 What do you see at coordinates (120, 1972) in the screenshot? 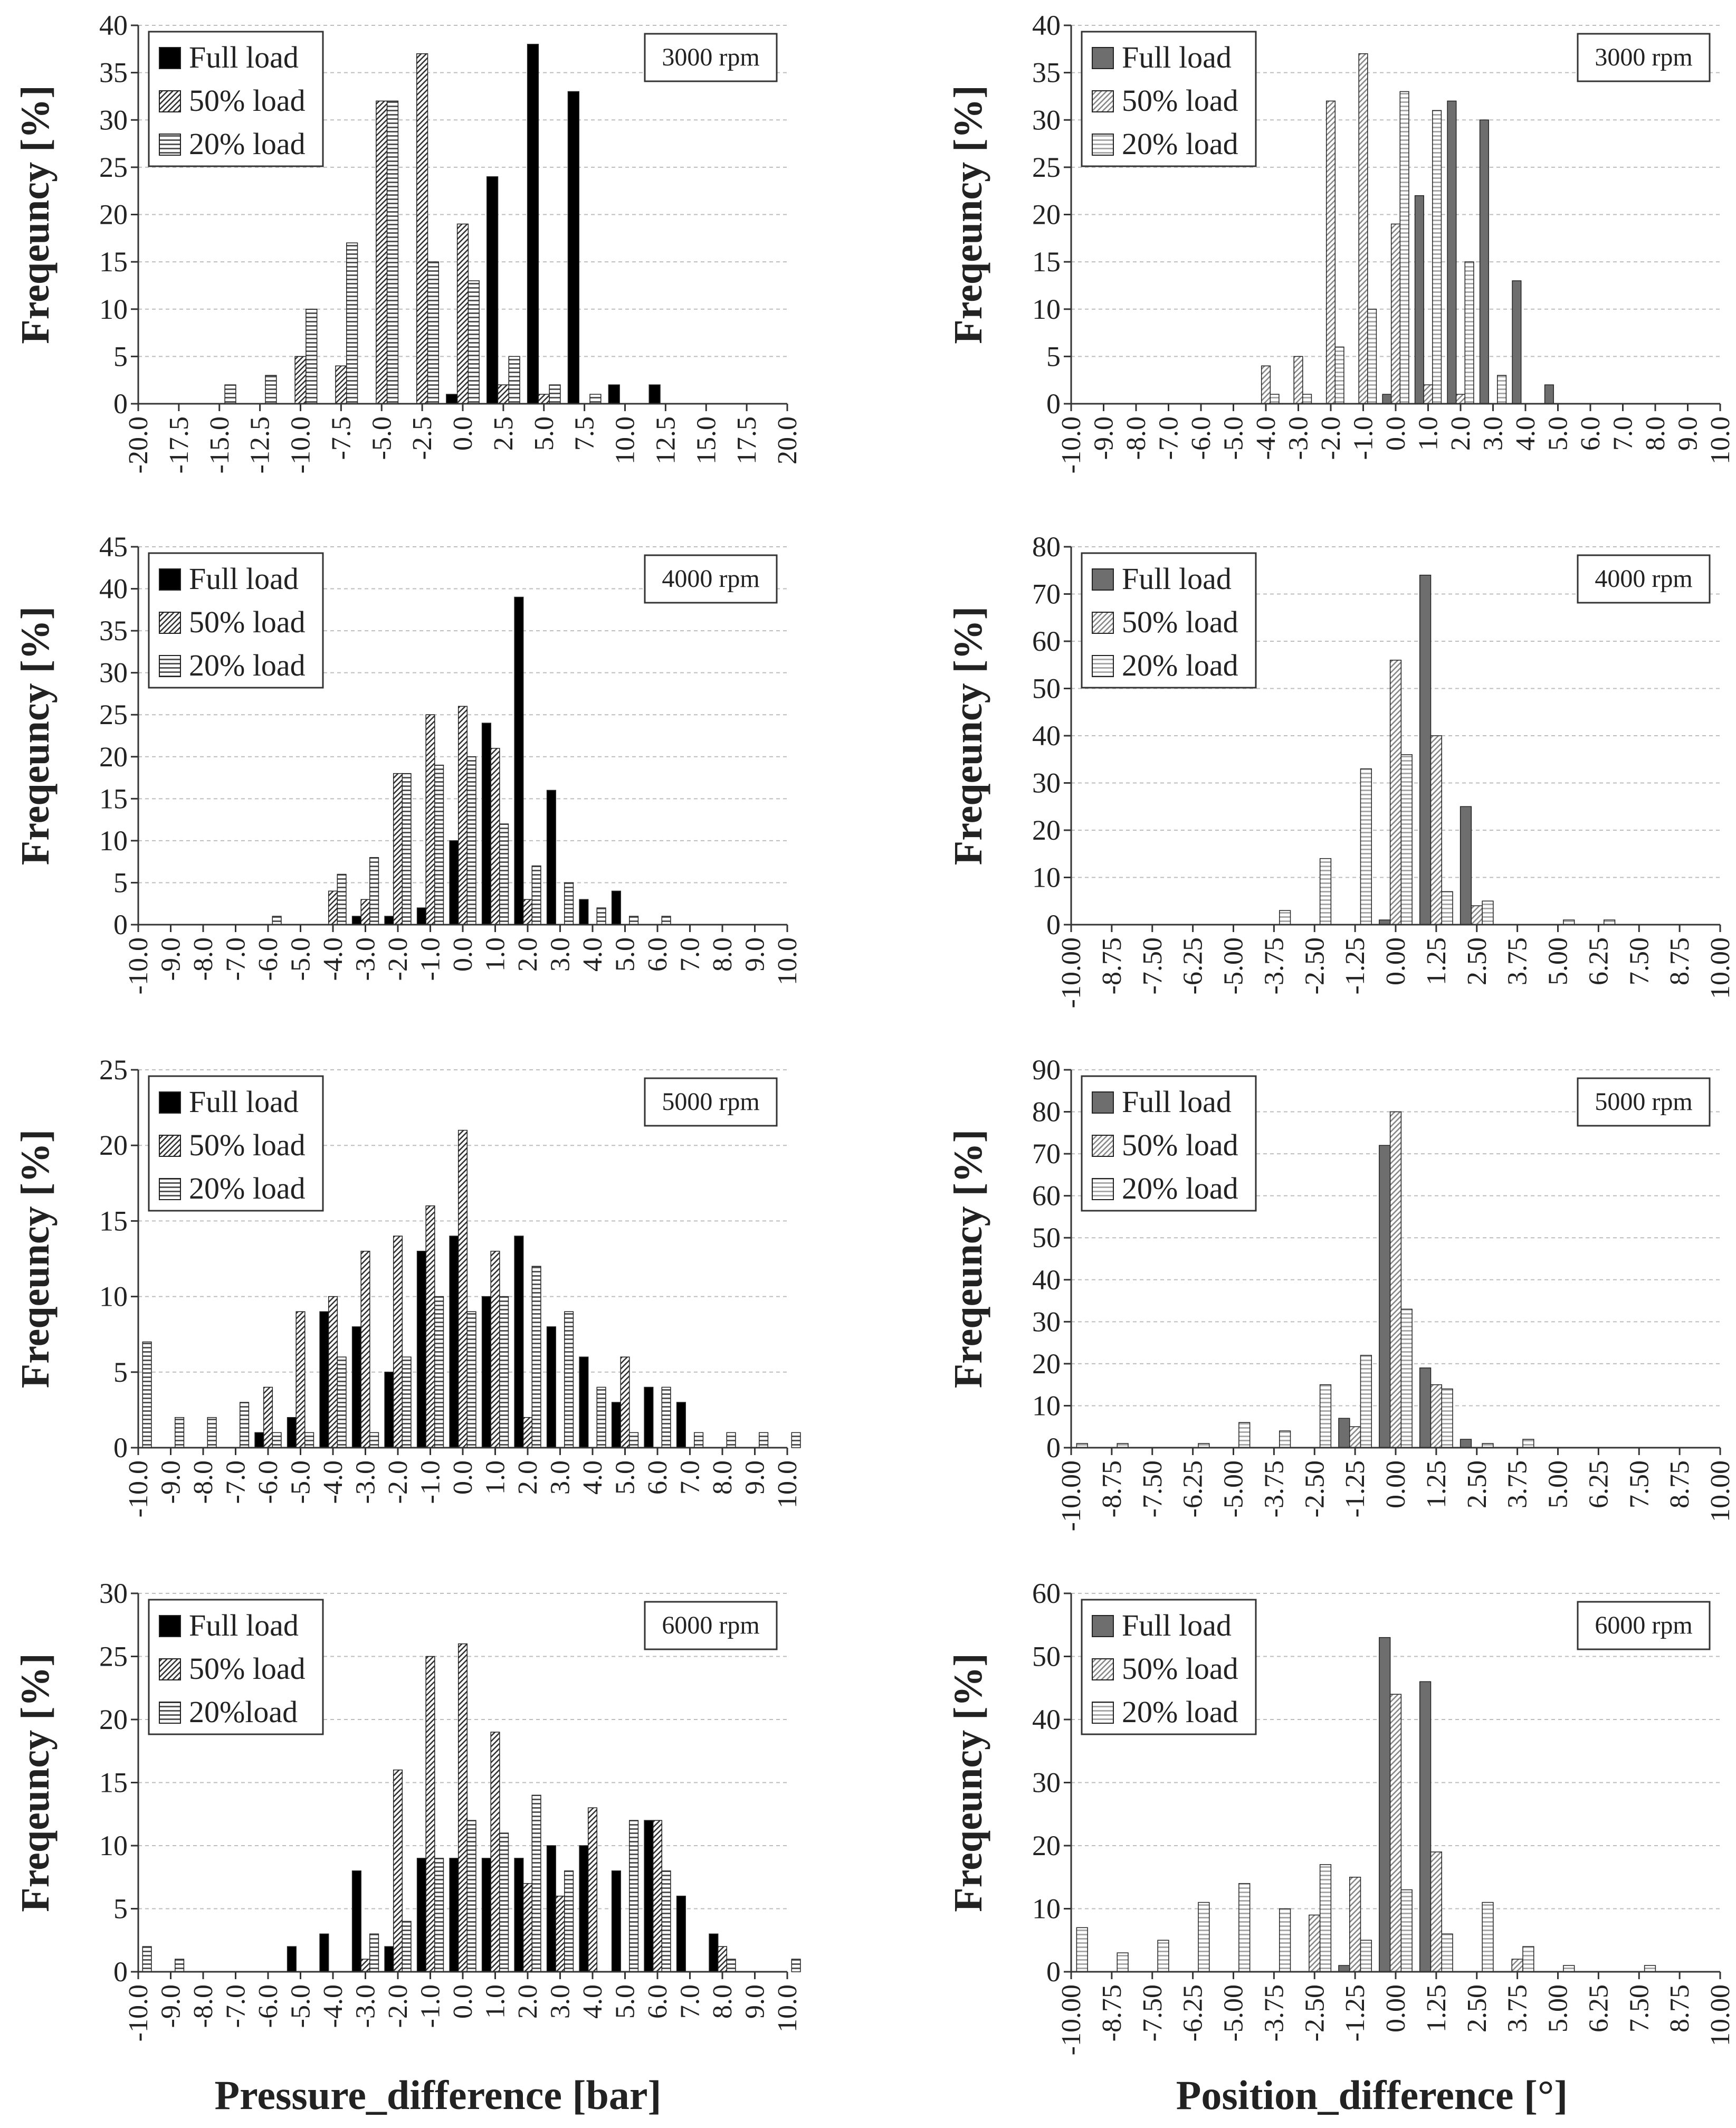
I see `y-tick-label: 0` at bounding box center [120, 1972].